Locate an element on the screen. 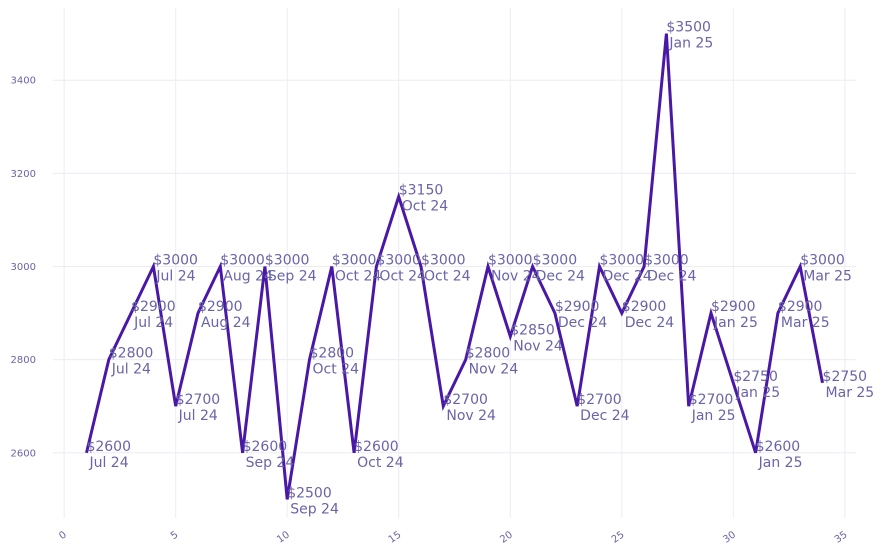 The width and height of the screenshot is (882, 558). y-tick-label: 2600 is located at coordinates (23, 453).